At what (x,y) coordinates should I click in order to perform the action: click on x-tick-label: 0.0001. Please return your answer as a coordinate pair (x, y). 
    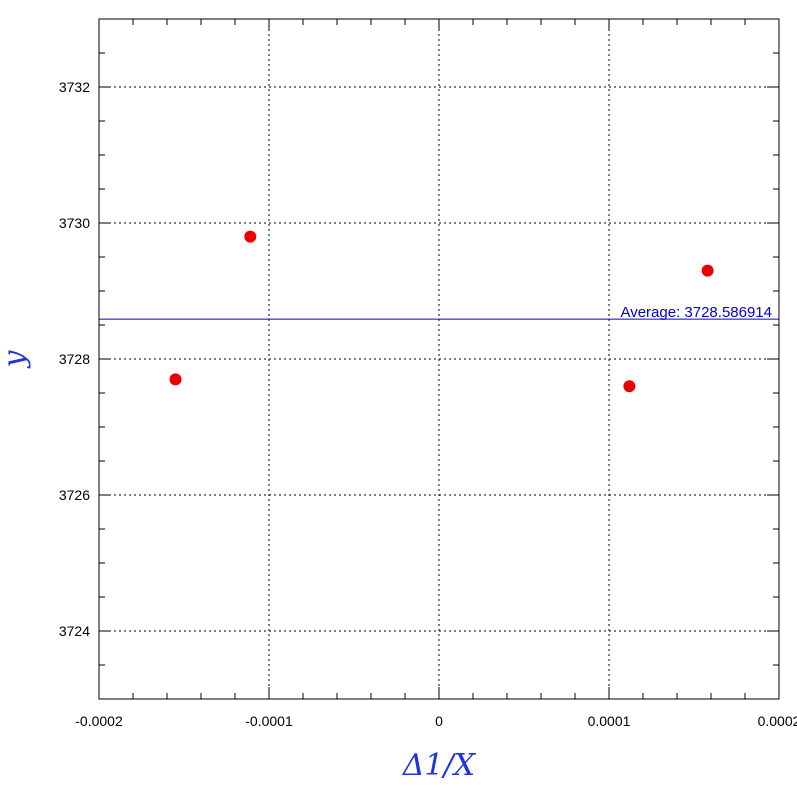
    Looking at the image, I should click on (609, 721).